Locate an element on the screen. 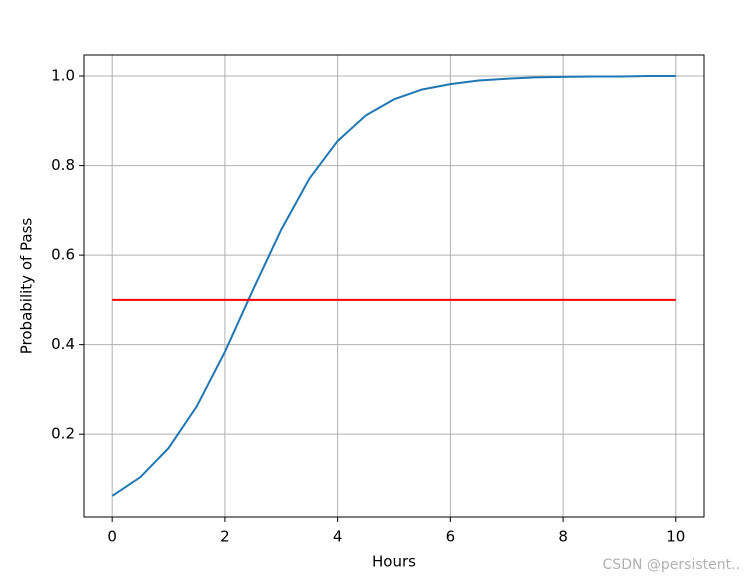 This screenshot has width=753, height=583. y-tick-label: 0.8 is located at coordinates (63, 165).